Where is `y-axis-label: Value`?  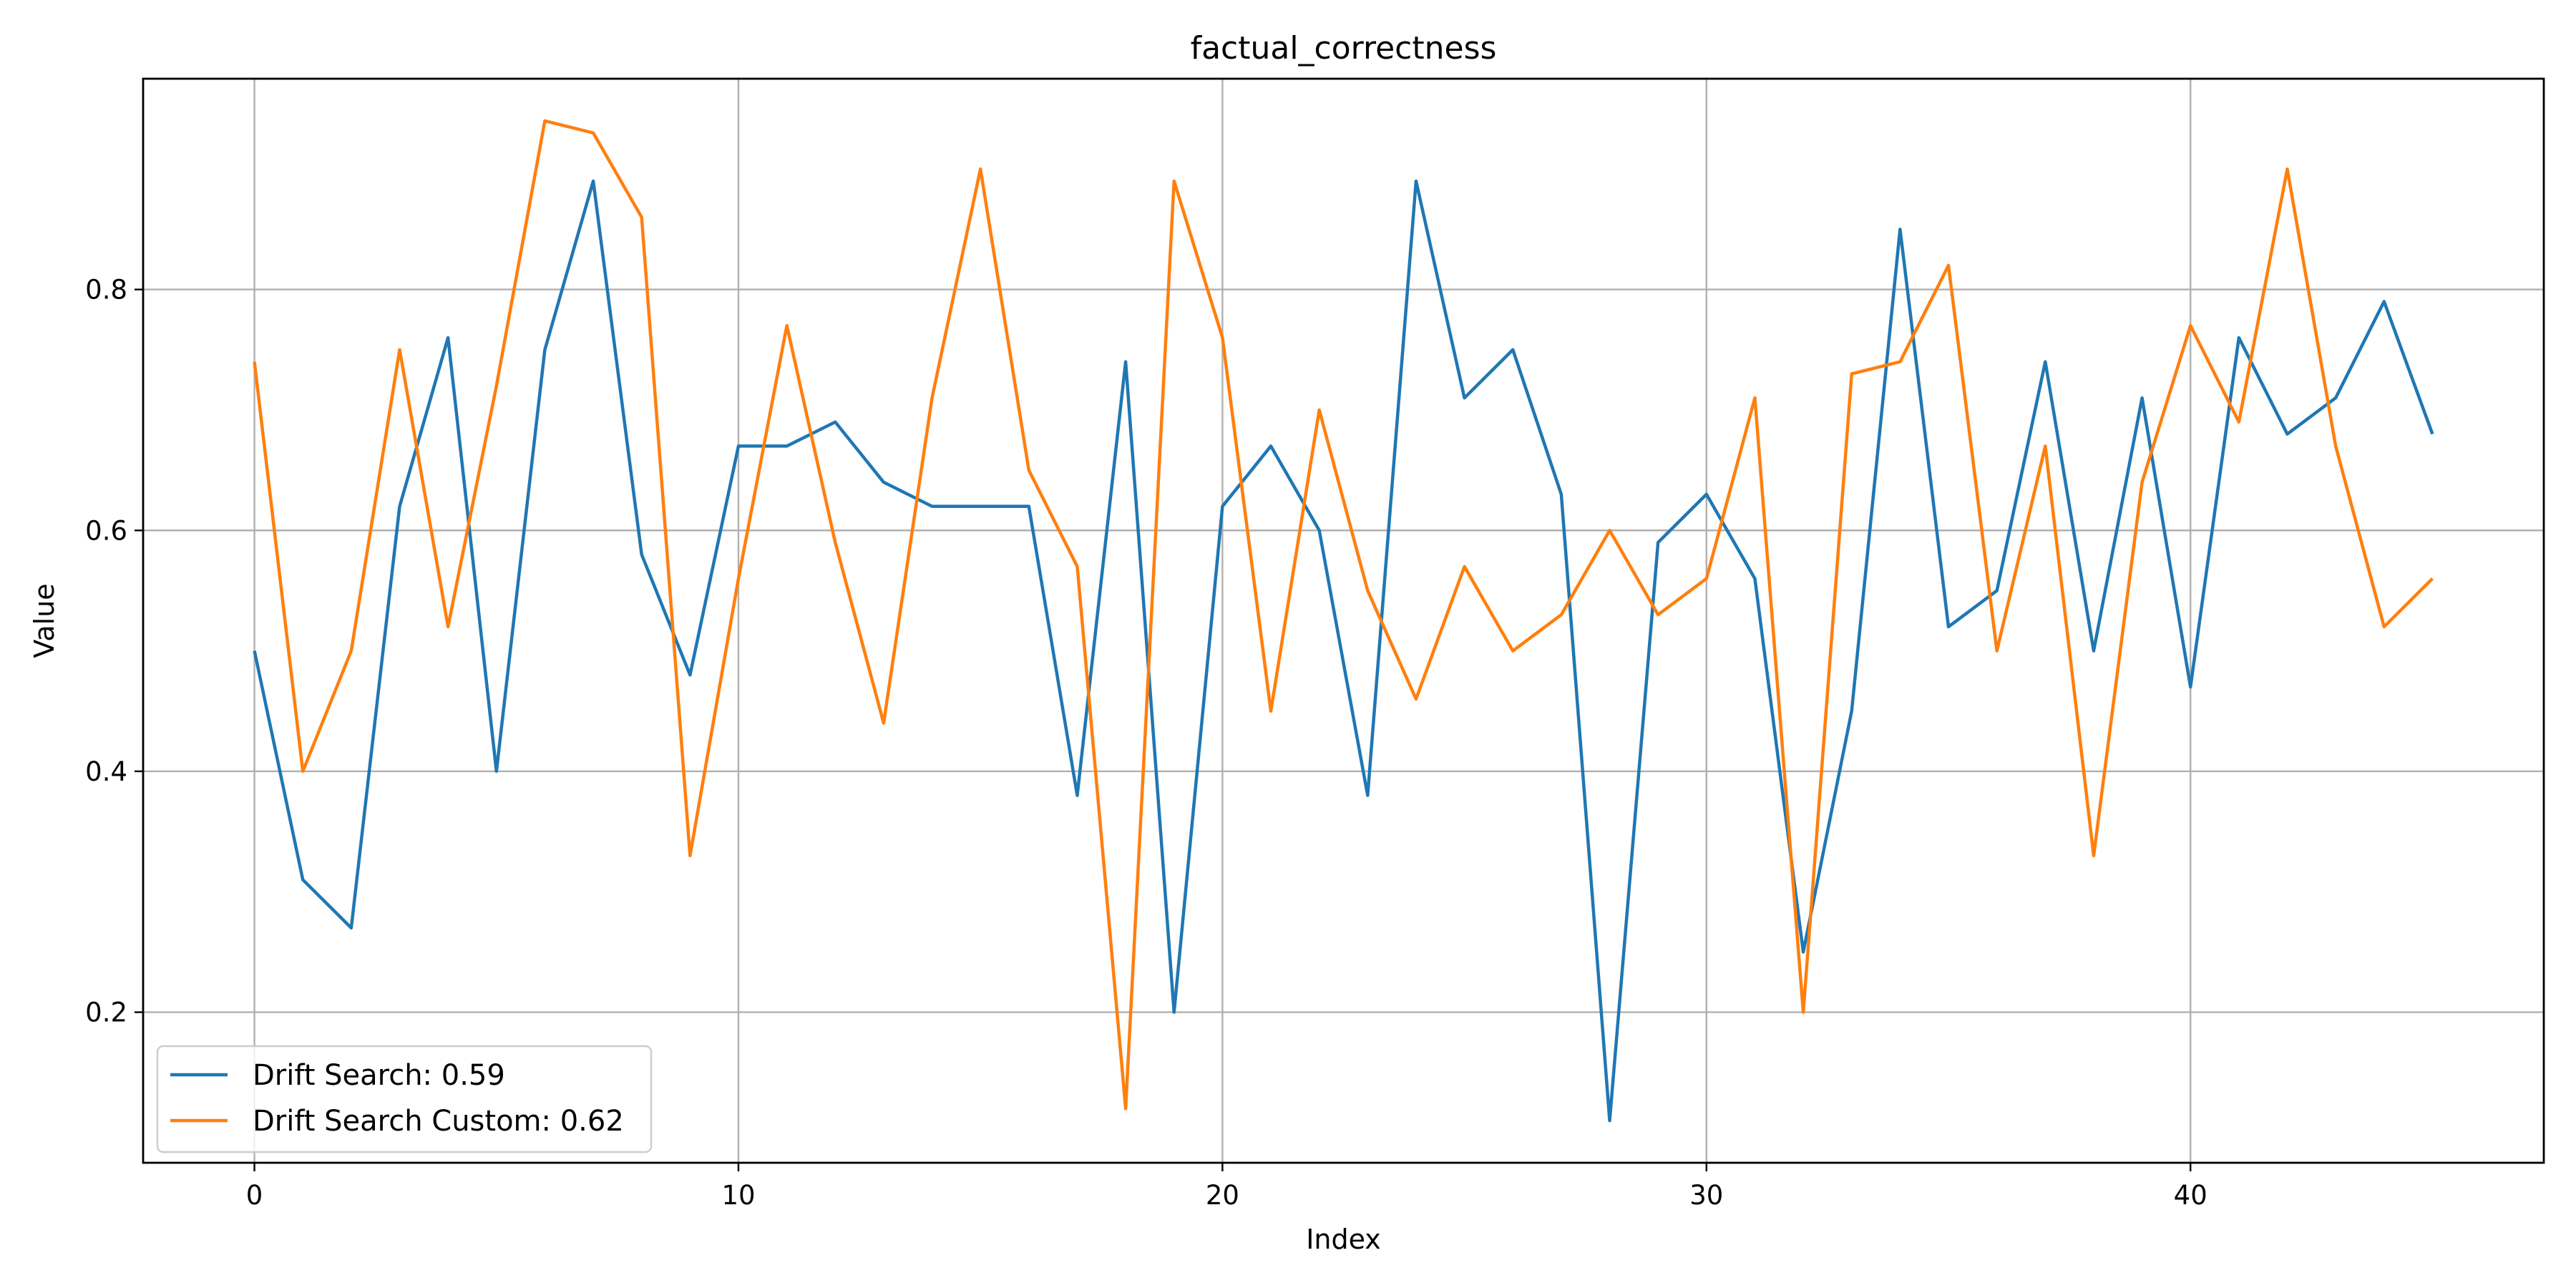
y-axis-label: Value is located at coordinates (44, 620).